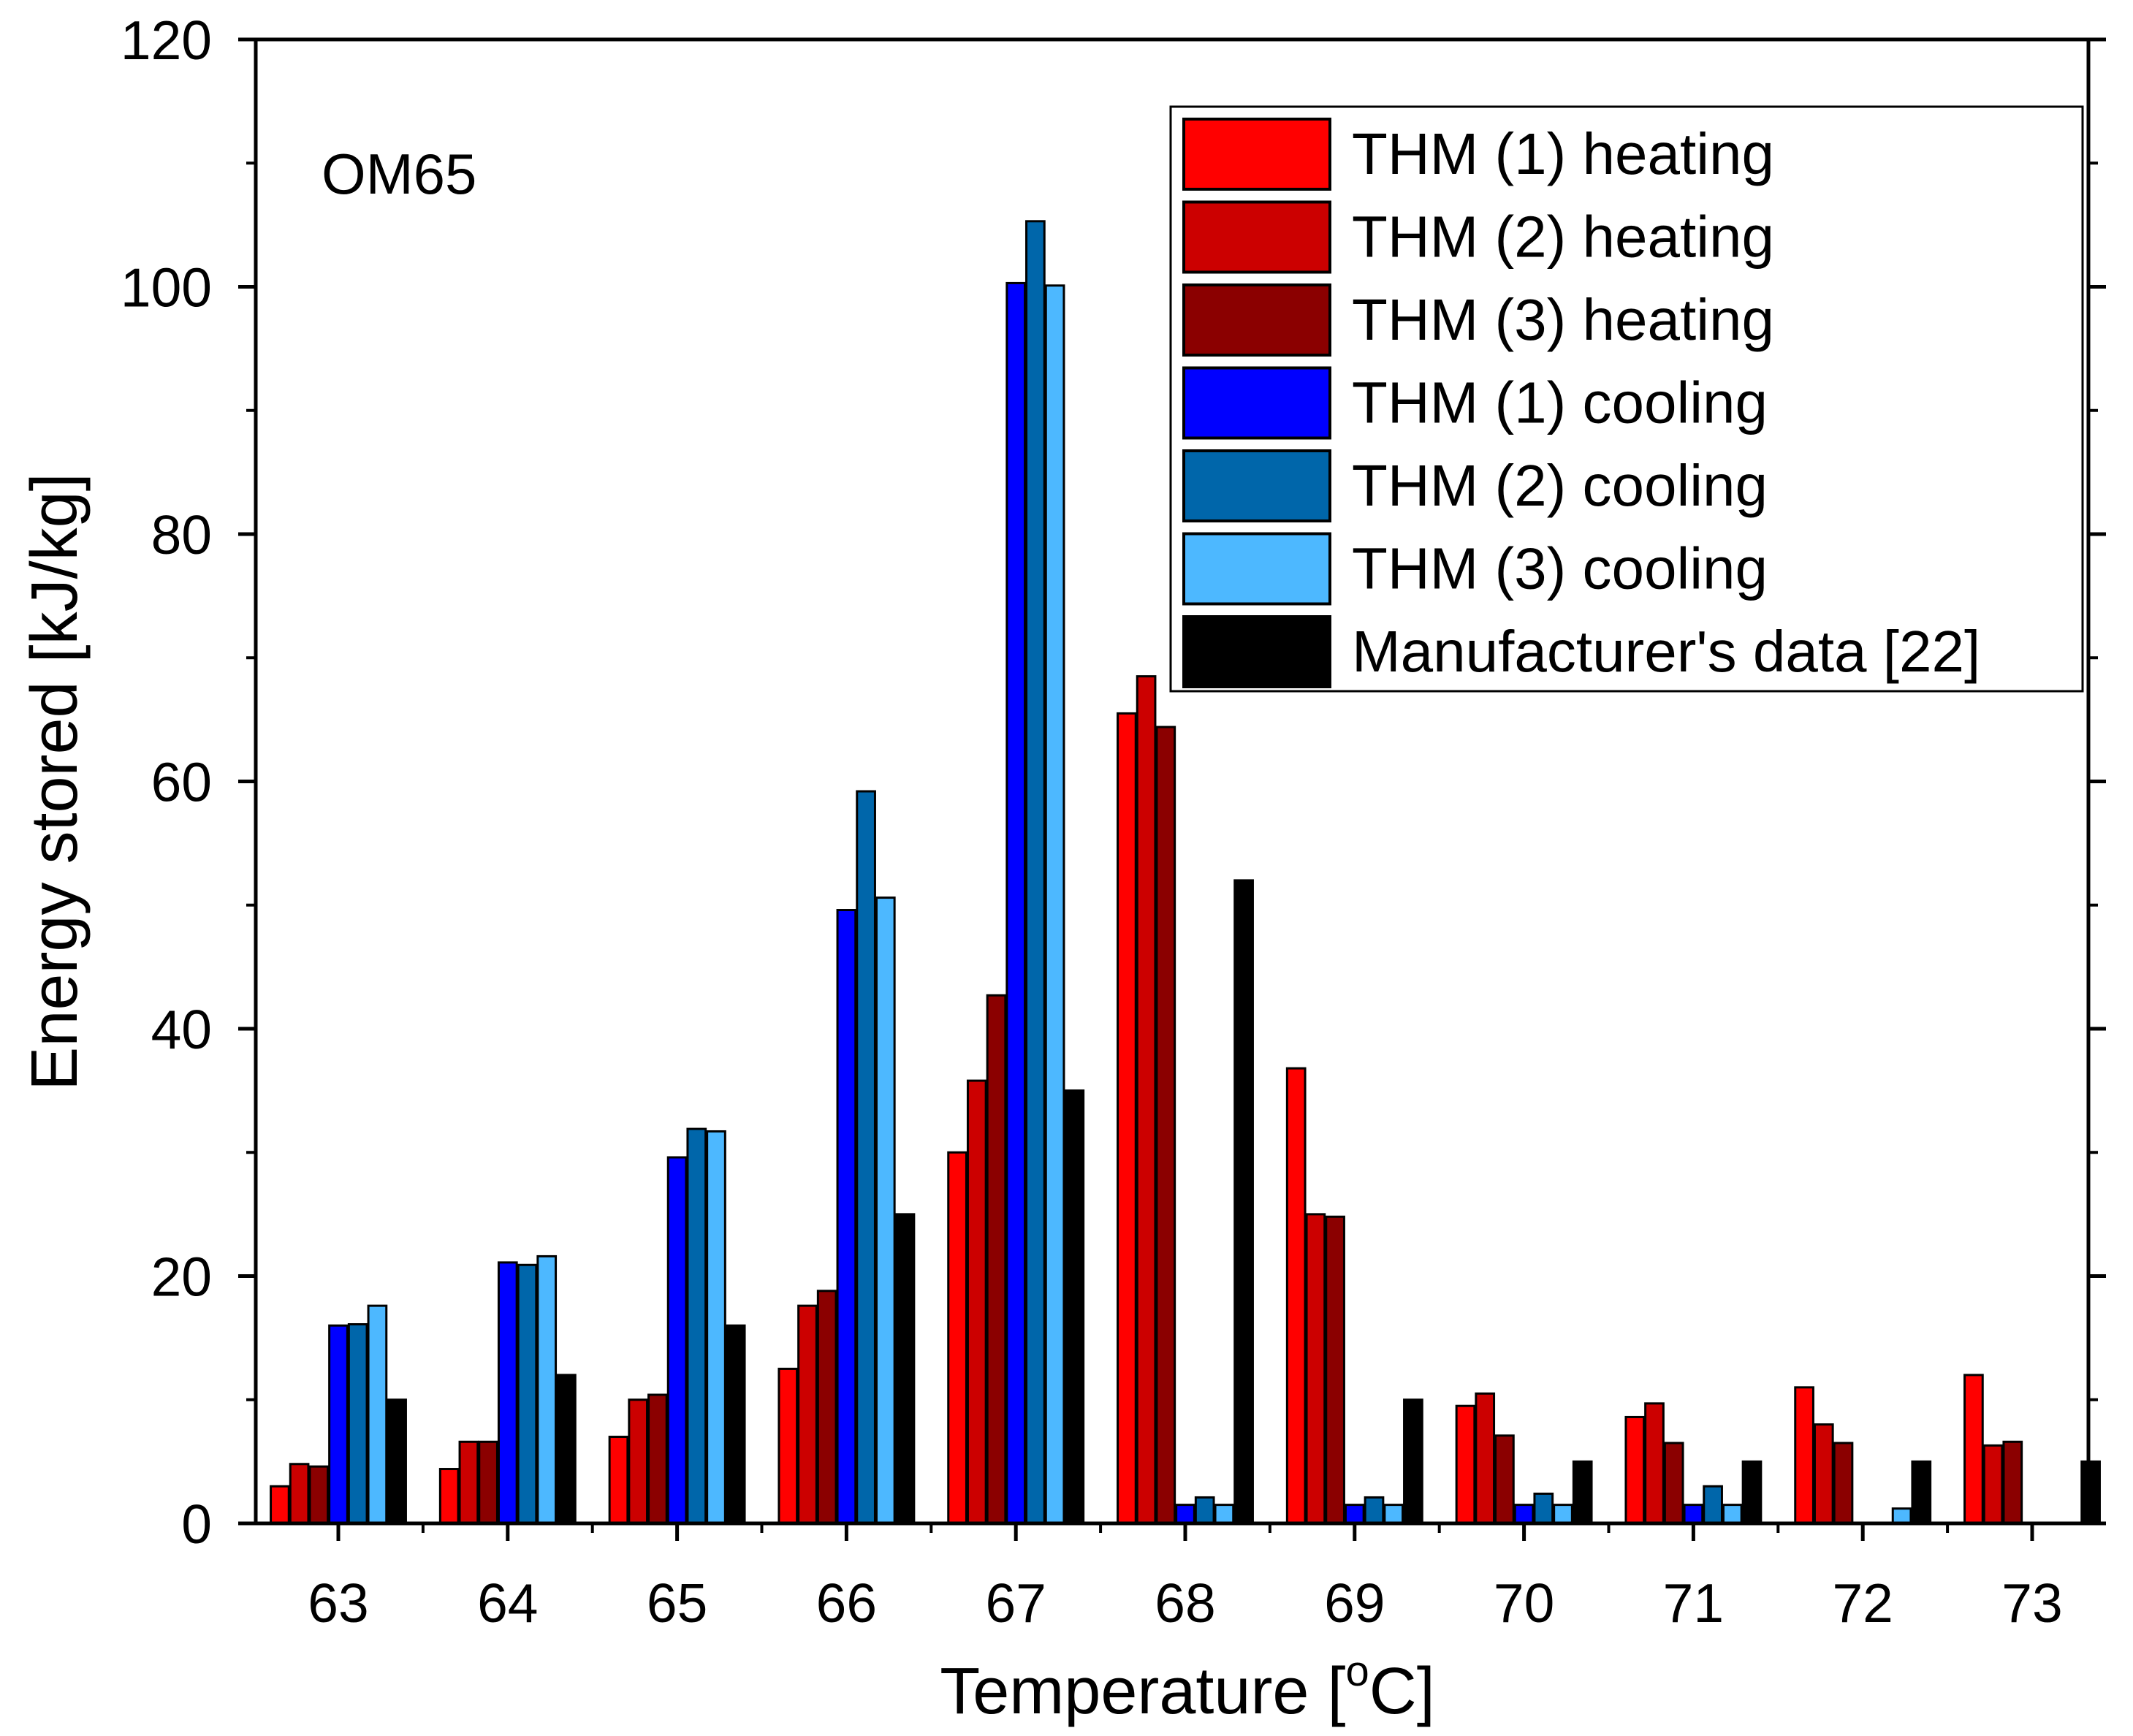  What do you see at coordinates (181, 1029) in the screenshot?
I see `y-tick-label: 40` at bounding box center [181, 1029].